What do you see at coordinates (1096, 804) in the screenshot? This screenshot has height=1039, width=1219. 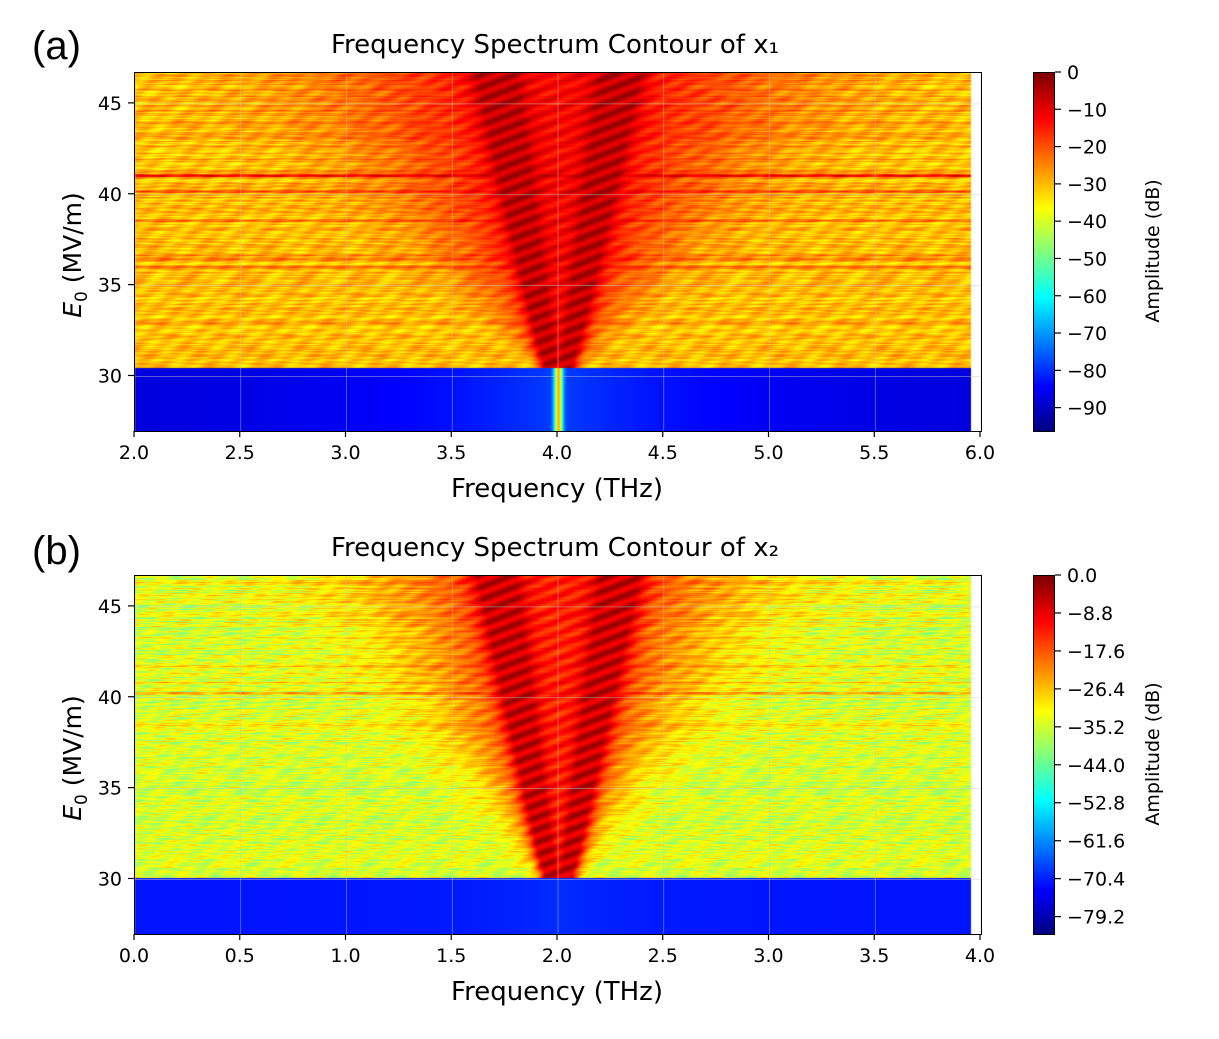 I see `colorbar-tick-label: −52.8` at bounding box center [1096, 804].